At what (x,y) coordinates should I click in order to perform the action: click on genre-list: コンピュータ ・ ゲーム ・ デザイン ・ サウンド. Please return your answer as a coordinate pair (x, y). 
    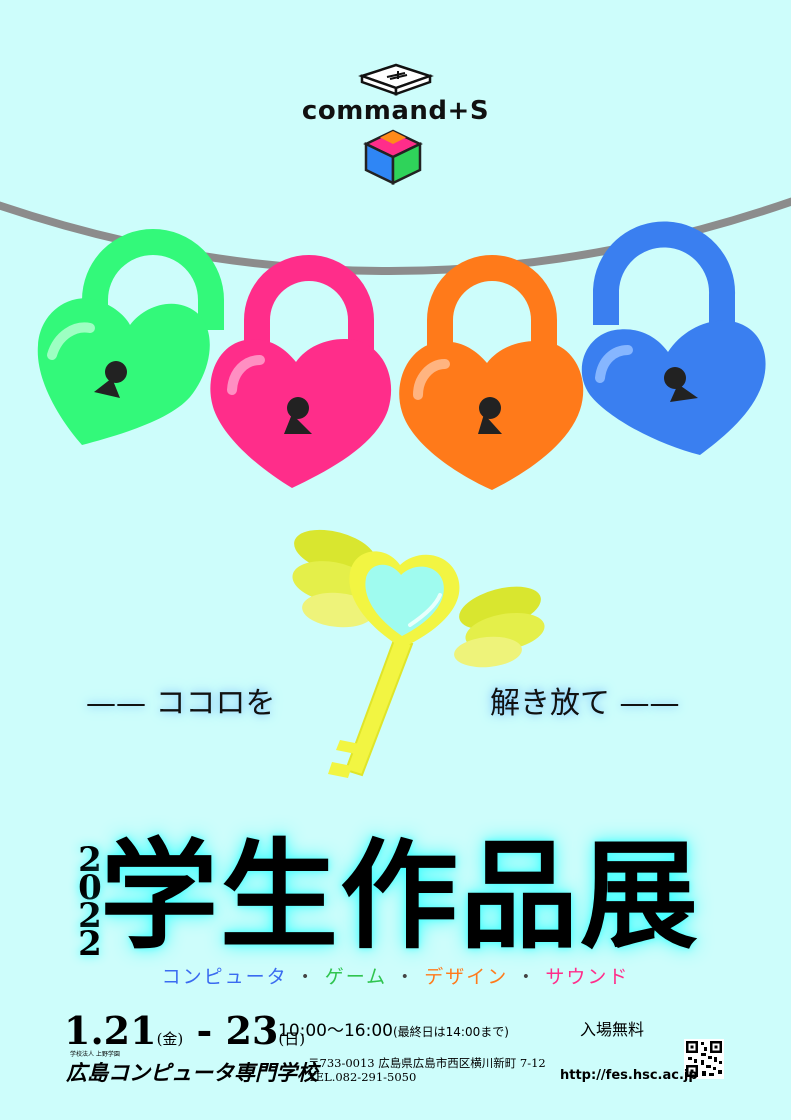
    Looking at the image, I should click on (395, 975).